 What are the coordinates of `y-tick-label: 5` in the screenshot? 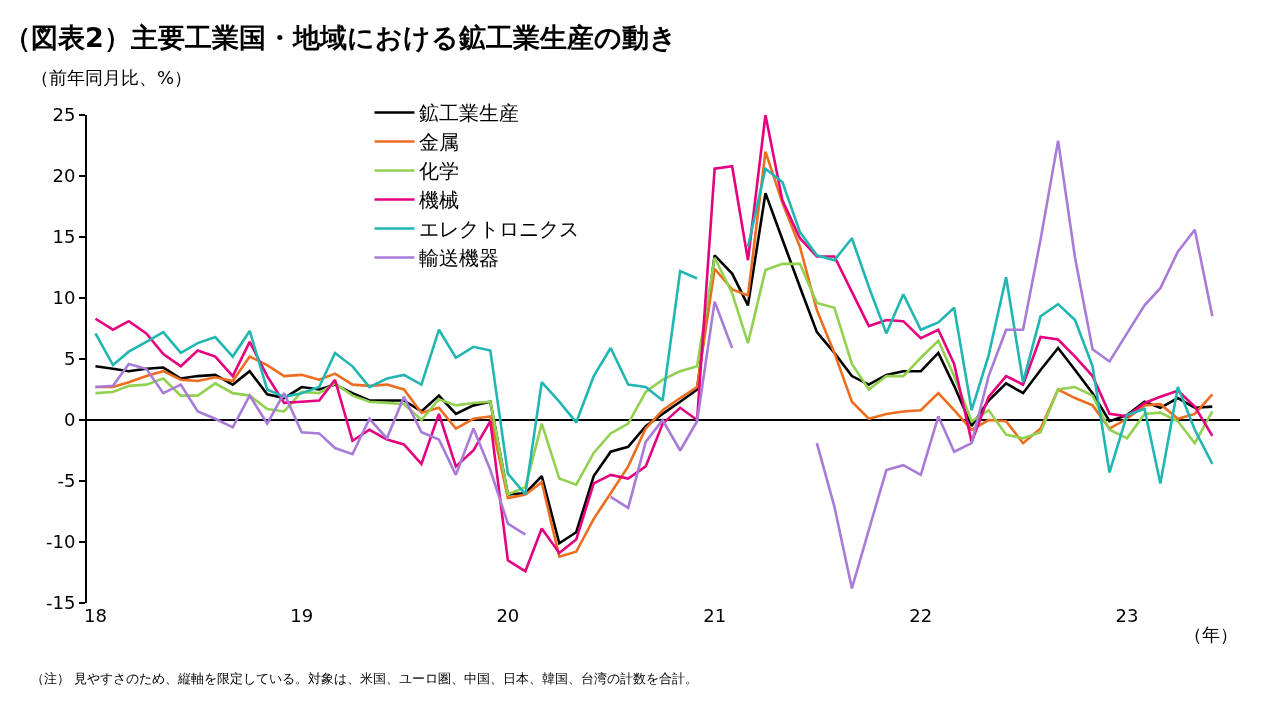 It's located at (69, 359).